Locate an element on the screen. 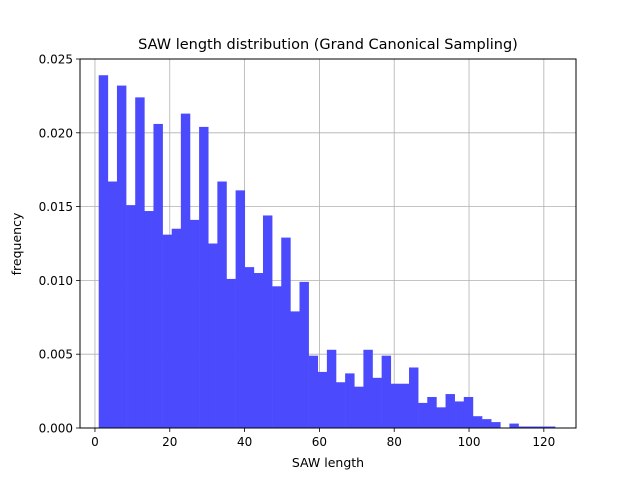 The image size is (640, 484). x-tick-label: 120 is located at coordinates (543, 442).